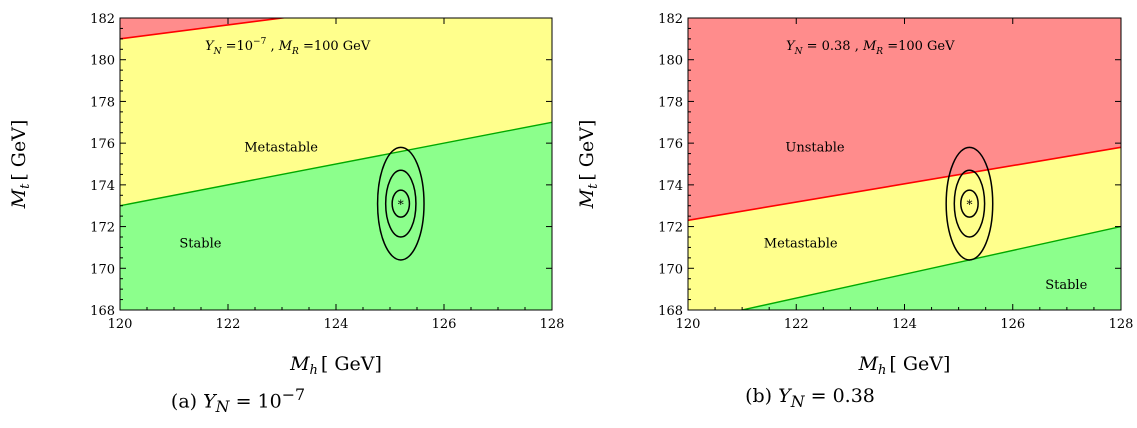 This screenshot has height=428, width=1137. Describe the element at coordinates (19, 198) in the screenshot. I see `y-axis-symbol-a: M` at that location.